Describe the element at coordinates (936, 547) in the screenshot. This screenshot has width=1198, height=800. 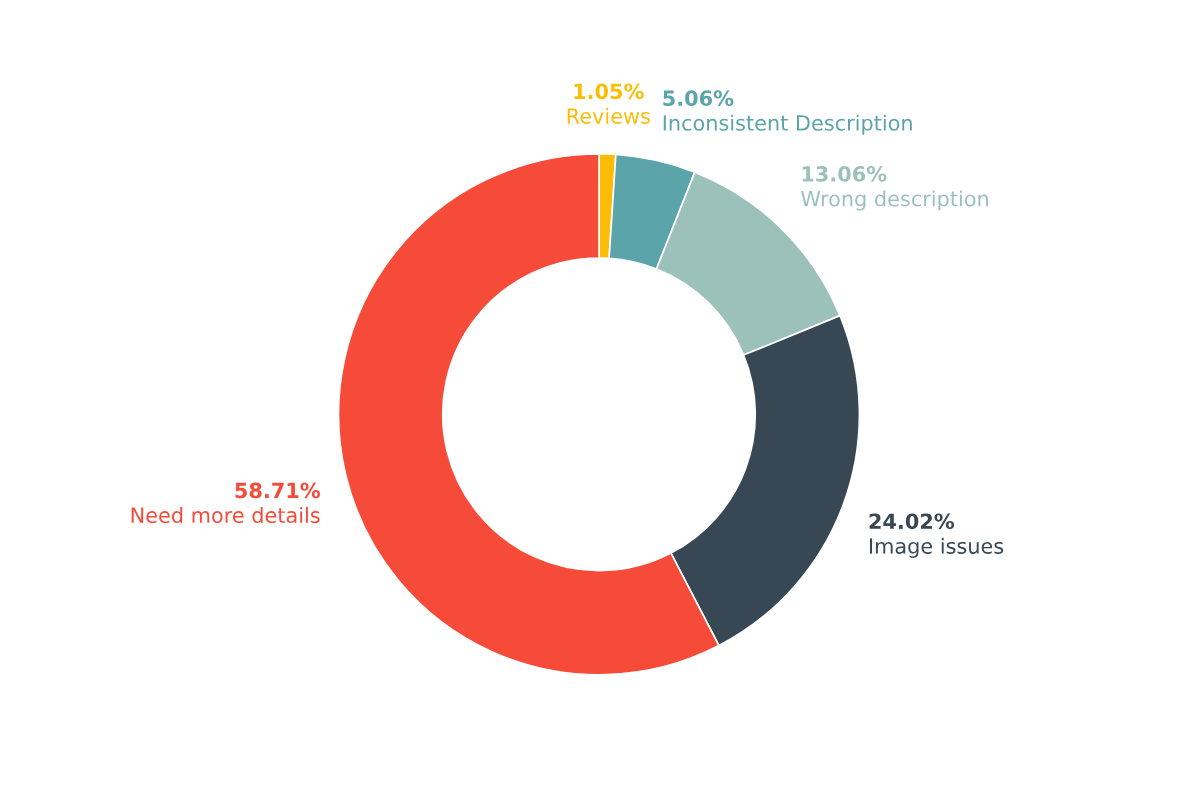
I see `slice-label: Image issues` at that location.